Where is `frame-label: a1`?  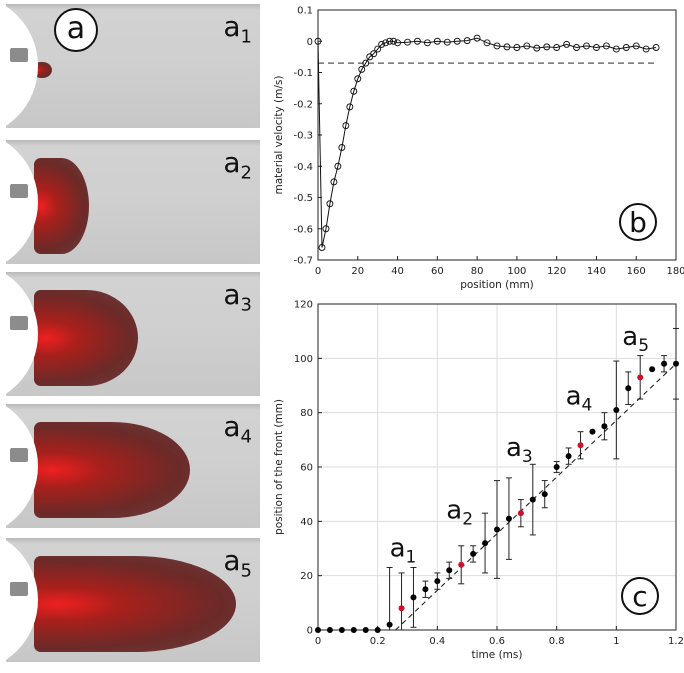
frame-label: a1 is located at coordinates (237, 29).